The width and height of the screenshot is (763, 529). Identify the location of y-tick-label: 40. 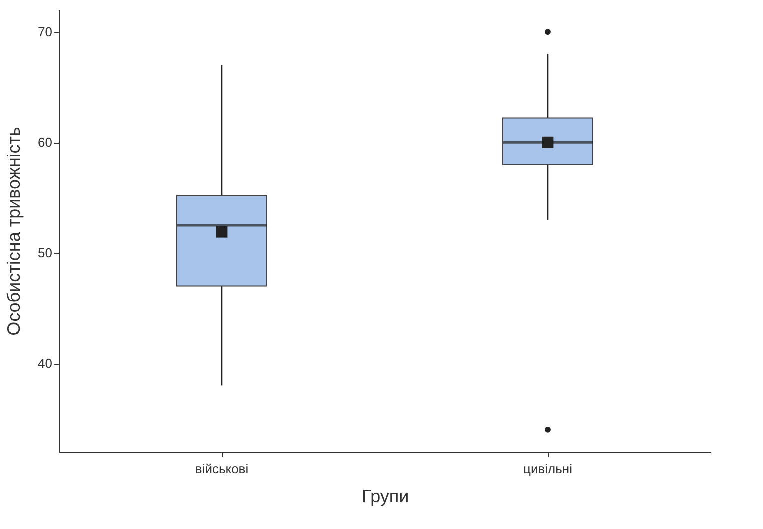
(45, 364).